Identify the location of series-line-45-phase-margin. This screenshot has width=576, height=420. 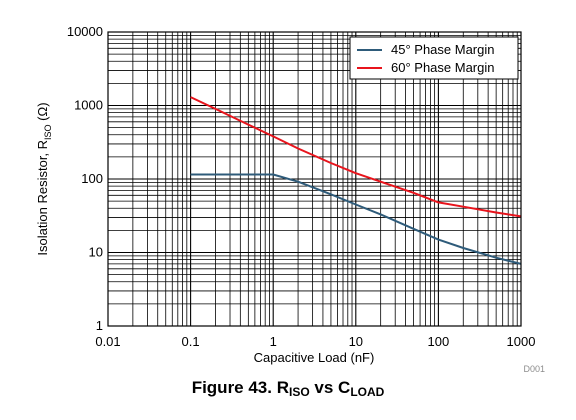
(356, 219).